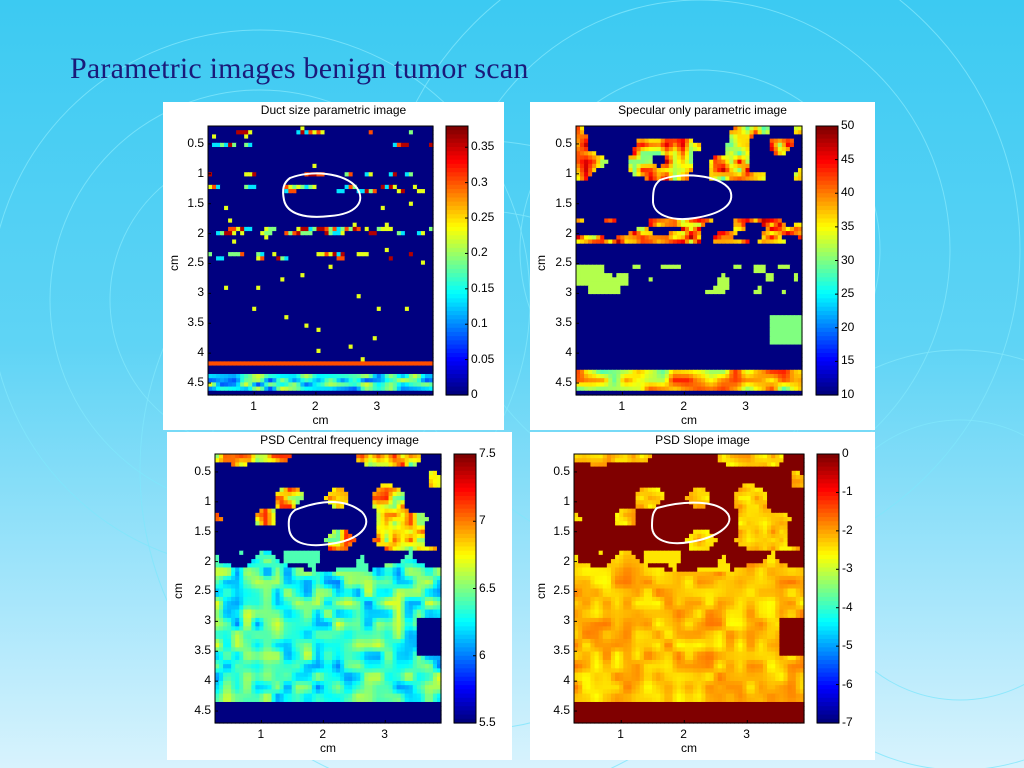 This screenshot has height=768, width=1024. Describe the element at coordinates (483, 217) in the screenshot. I see `colorbar-tick-label: 0.25` at that location.